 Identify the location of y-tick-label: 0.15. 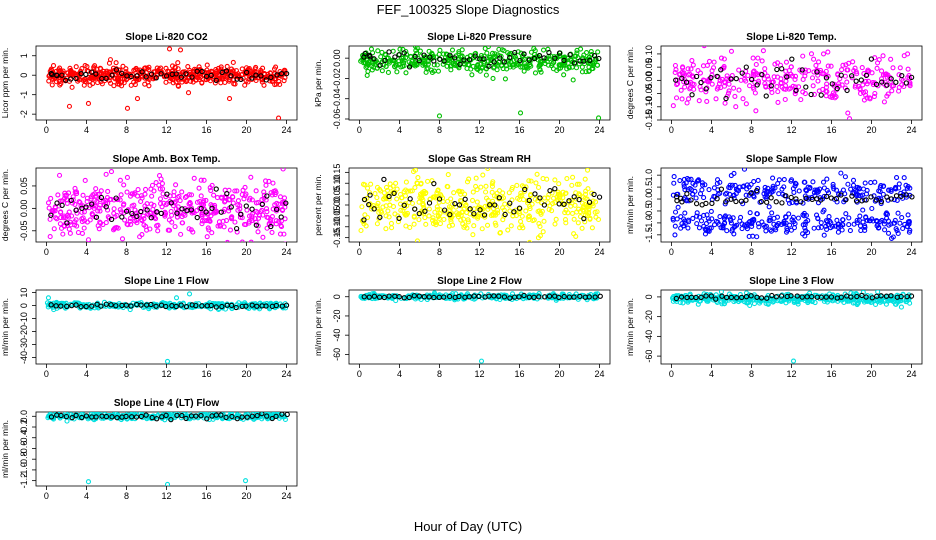
(337, 173).